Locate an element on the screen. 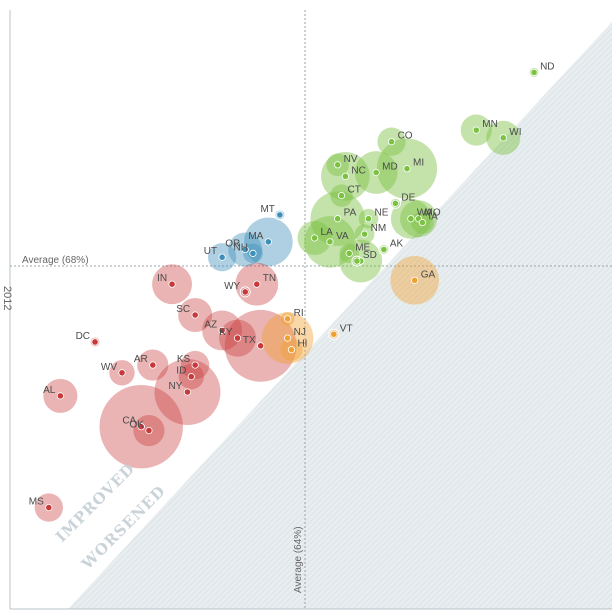 This screenshot has width=616, height=616. state-label-wi: WI is located at coordinates (515, 132).